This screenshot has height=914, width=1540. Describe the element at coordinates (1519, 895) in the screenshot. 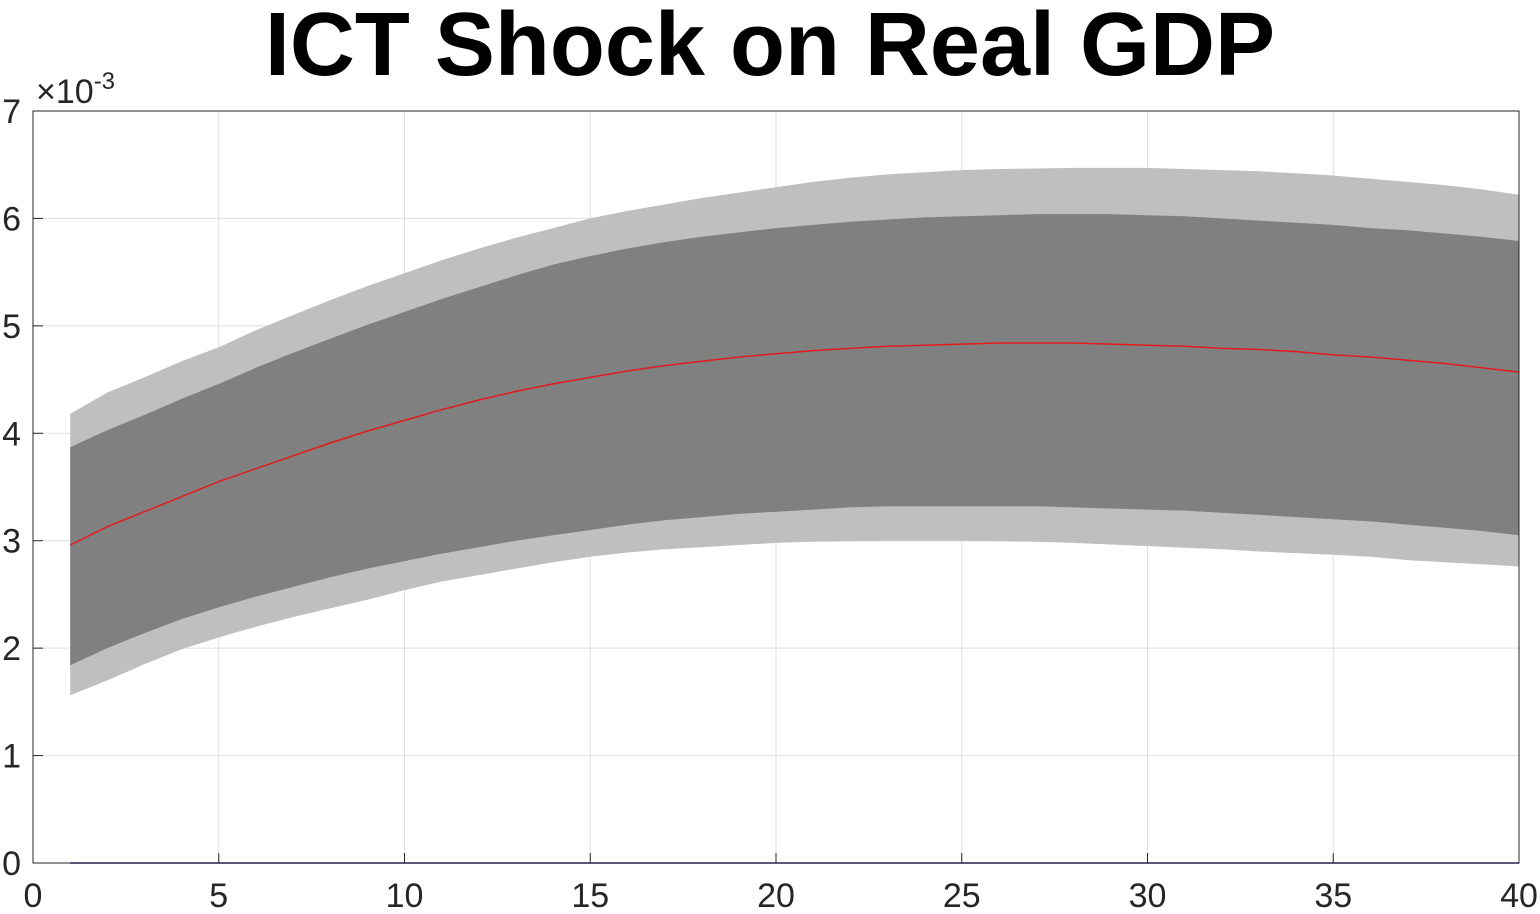

I see `x-tick-label: 40` at that location.